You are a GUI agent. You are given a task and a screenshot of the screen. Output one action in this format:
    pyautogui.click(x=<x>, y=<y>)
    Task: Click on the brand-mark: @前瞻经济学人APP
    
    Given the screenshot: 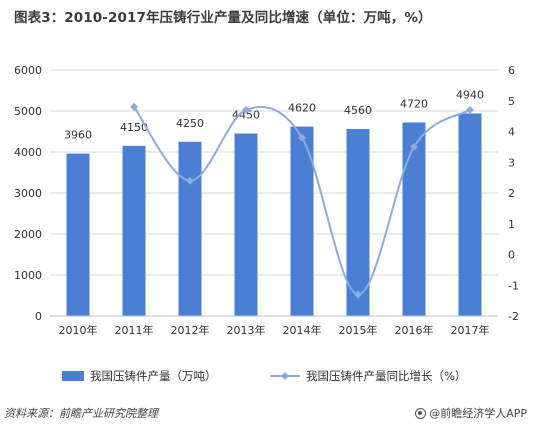 What is the action you would take?
    pyautogui.click(x=471, y=413)
    